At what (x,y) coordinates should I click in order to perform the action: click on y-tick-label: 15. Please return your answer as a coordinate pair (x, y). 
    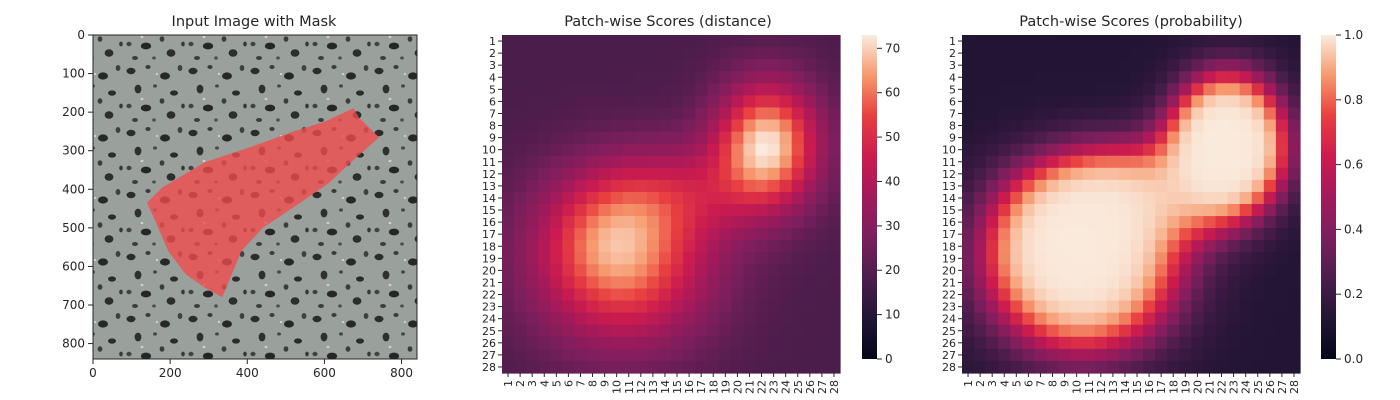
    Looking at the image, I should click on (949, 210).